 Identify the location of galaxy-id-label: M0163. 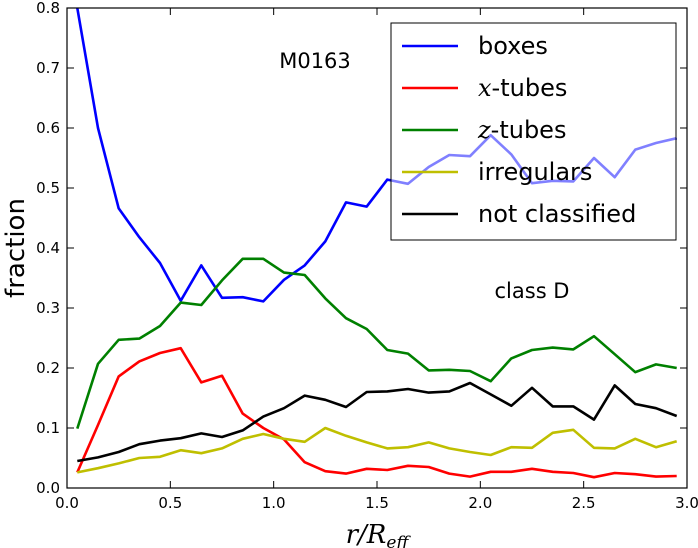
(315, 61).